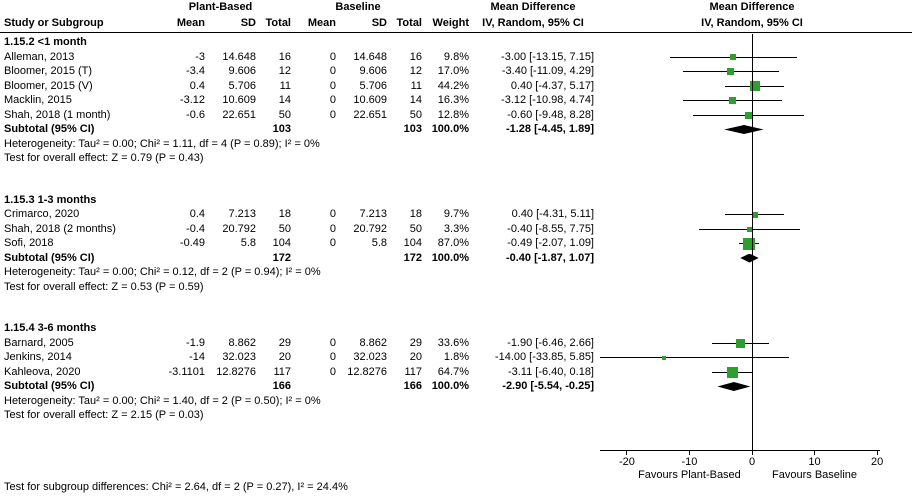 The image size is (912, 496). I want to click on baseline-sd: 20.792, so click(370, 228).